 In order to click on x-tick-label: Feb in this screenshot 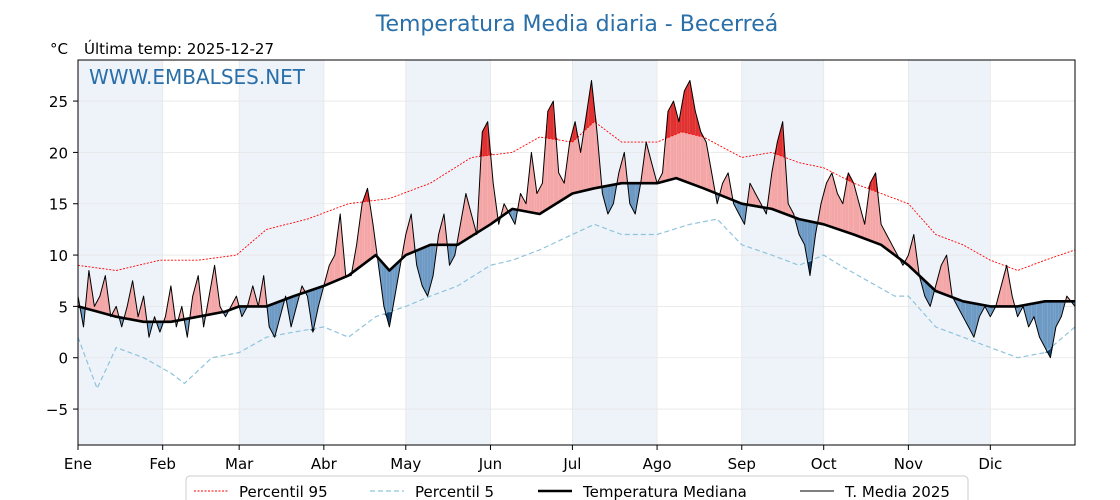, I will do `click(162, 464)`.